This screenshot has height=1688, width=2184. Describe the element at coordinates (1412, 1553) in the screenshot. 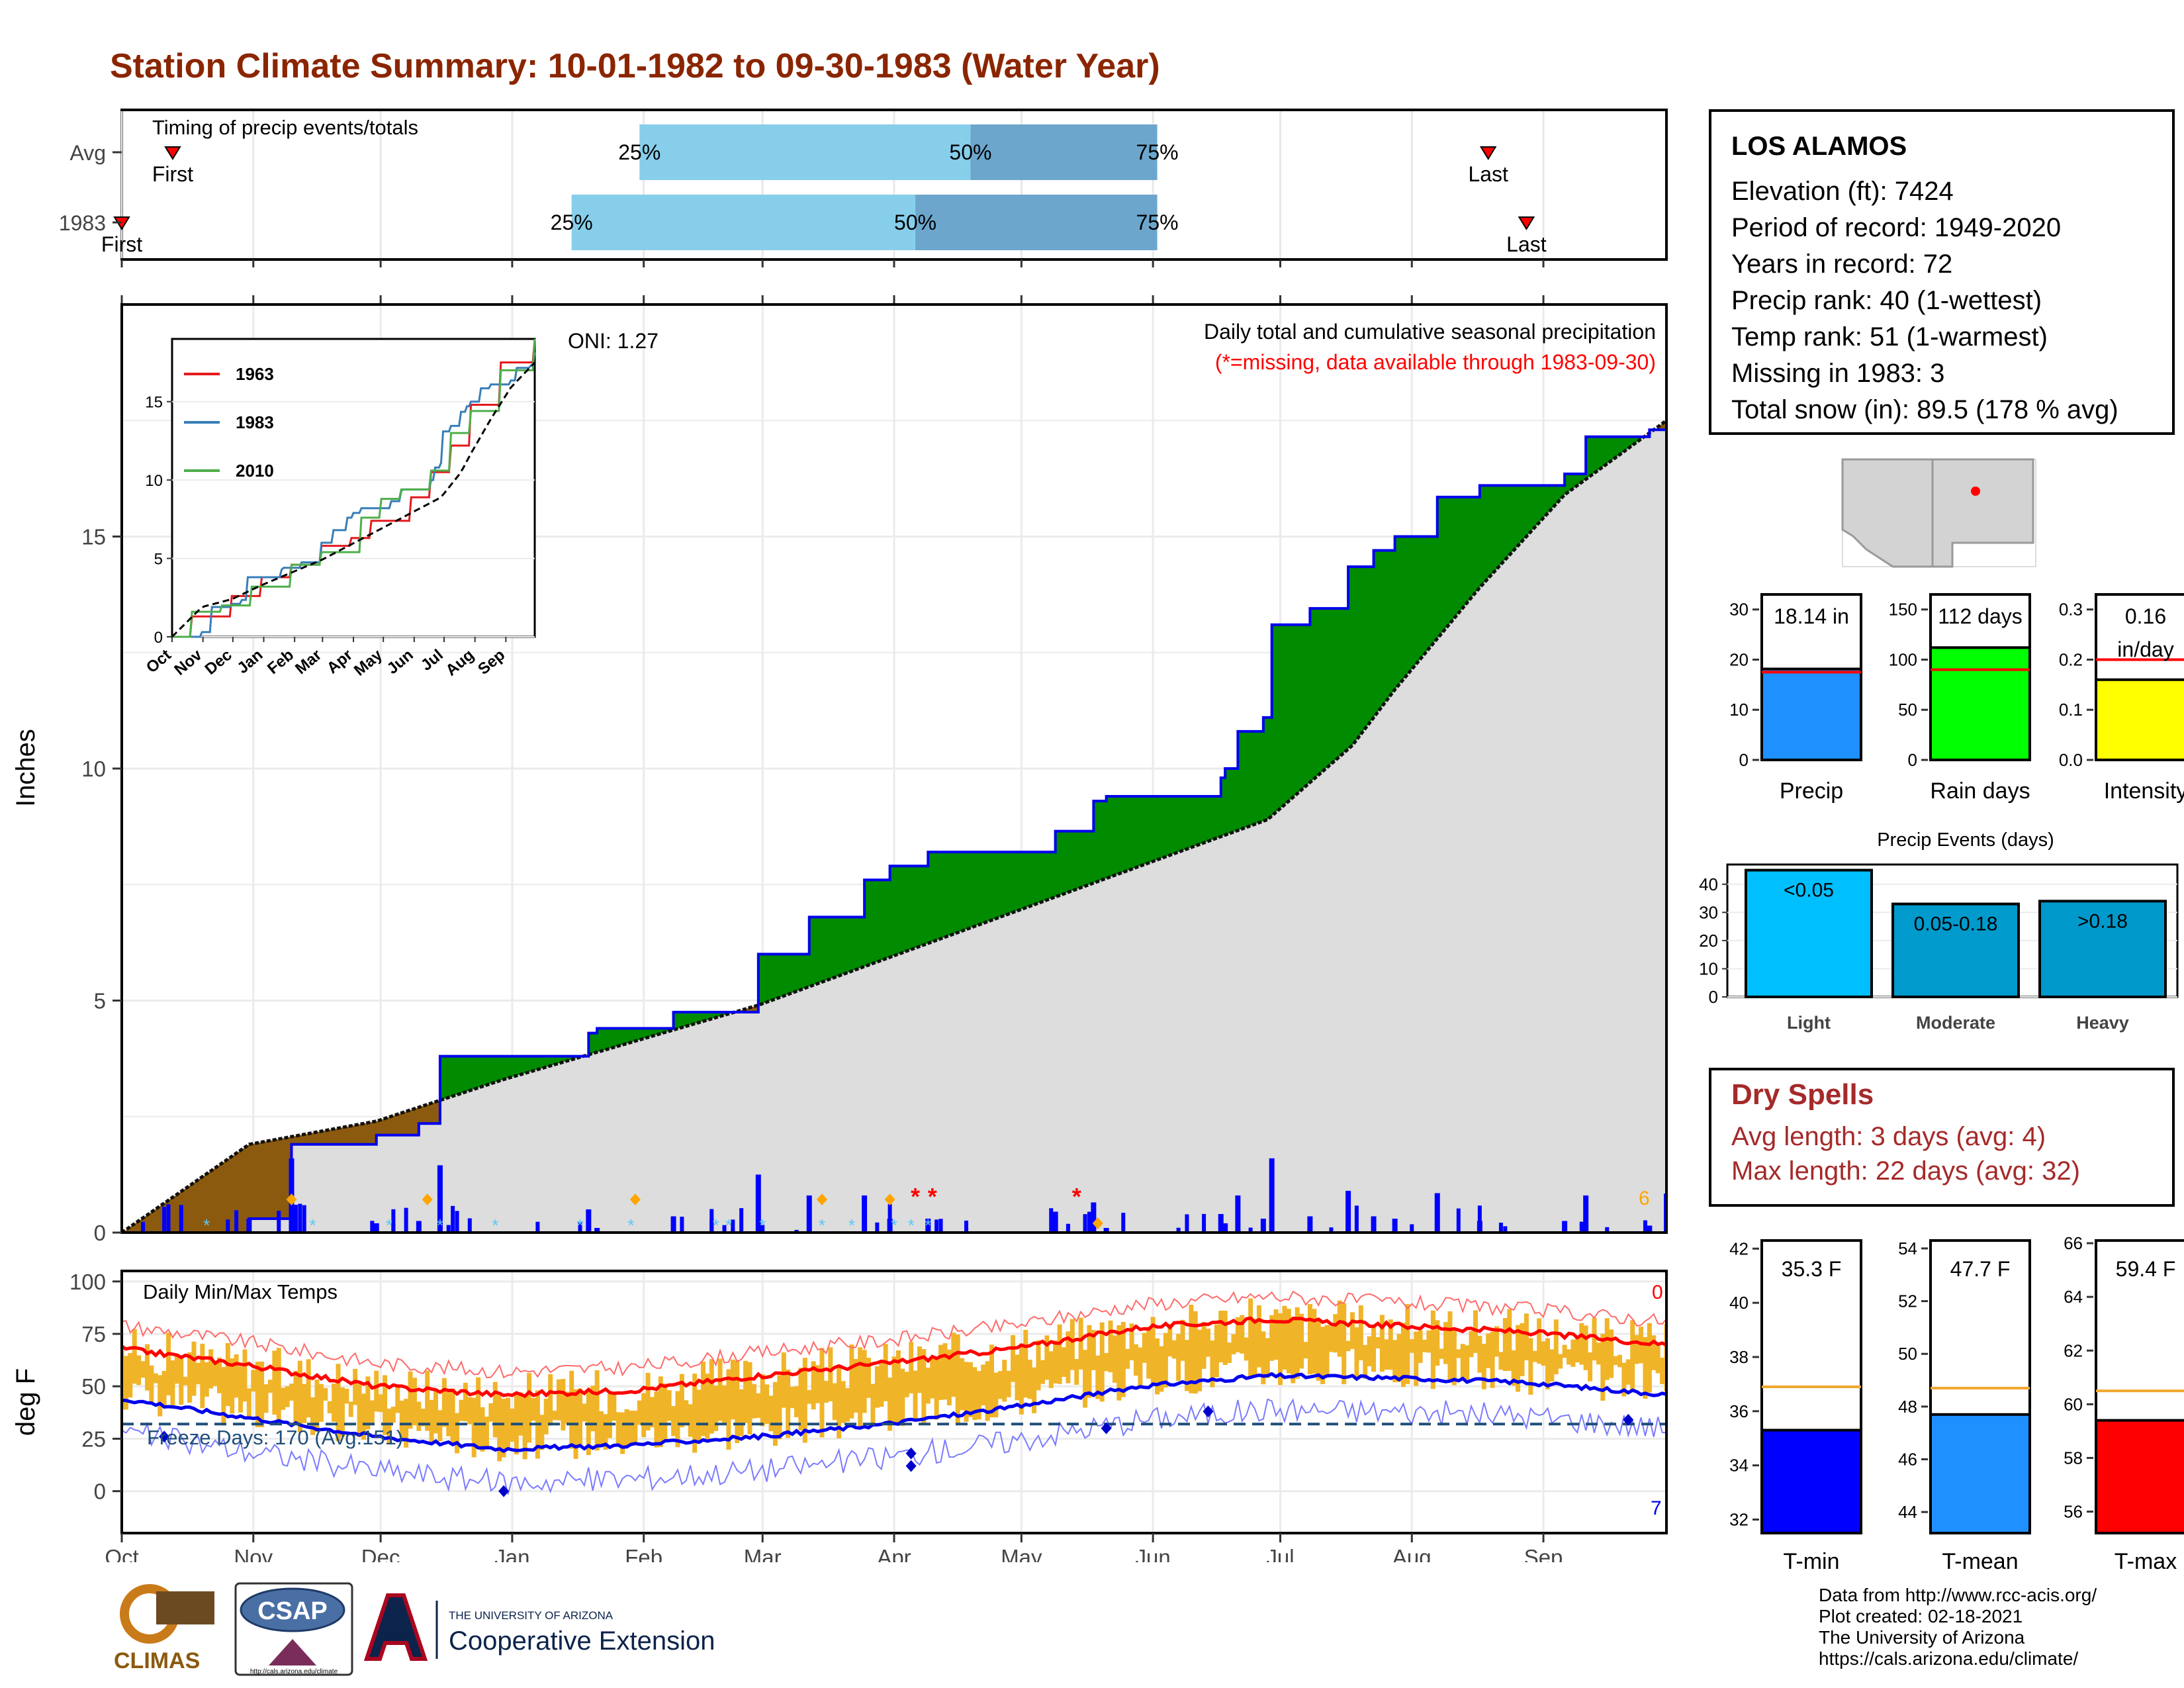

I see `month-tick-label: Aug` at that location.